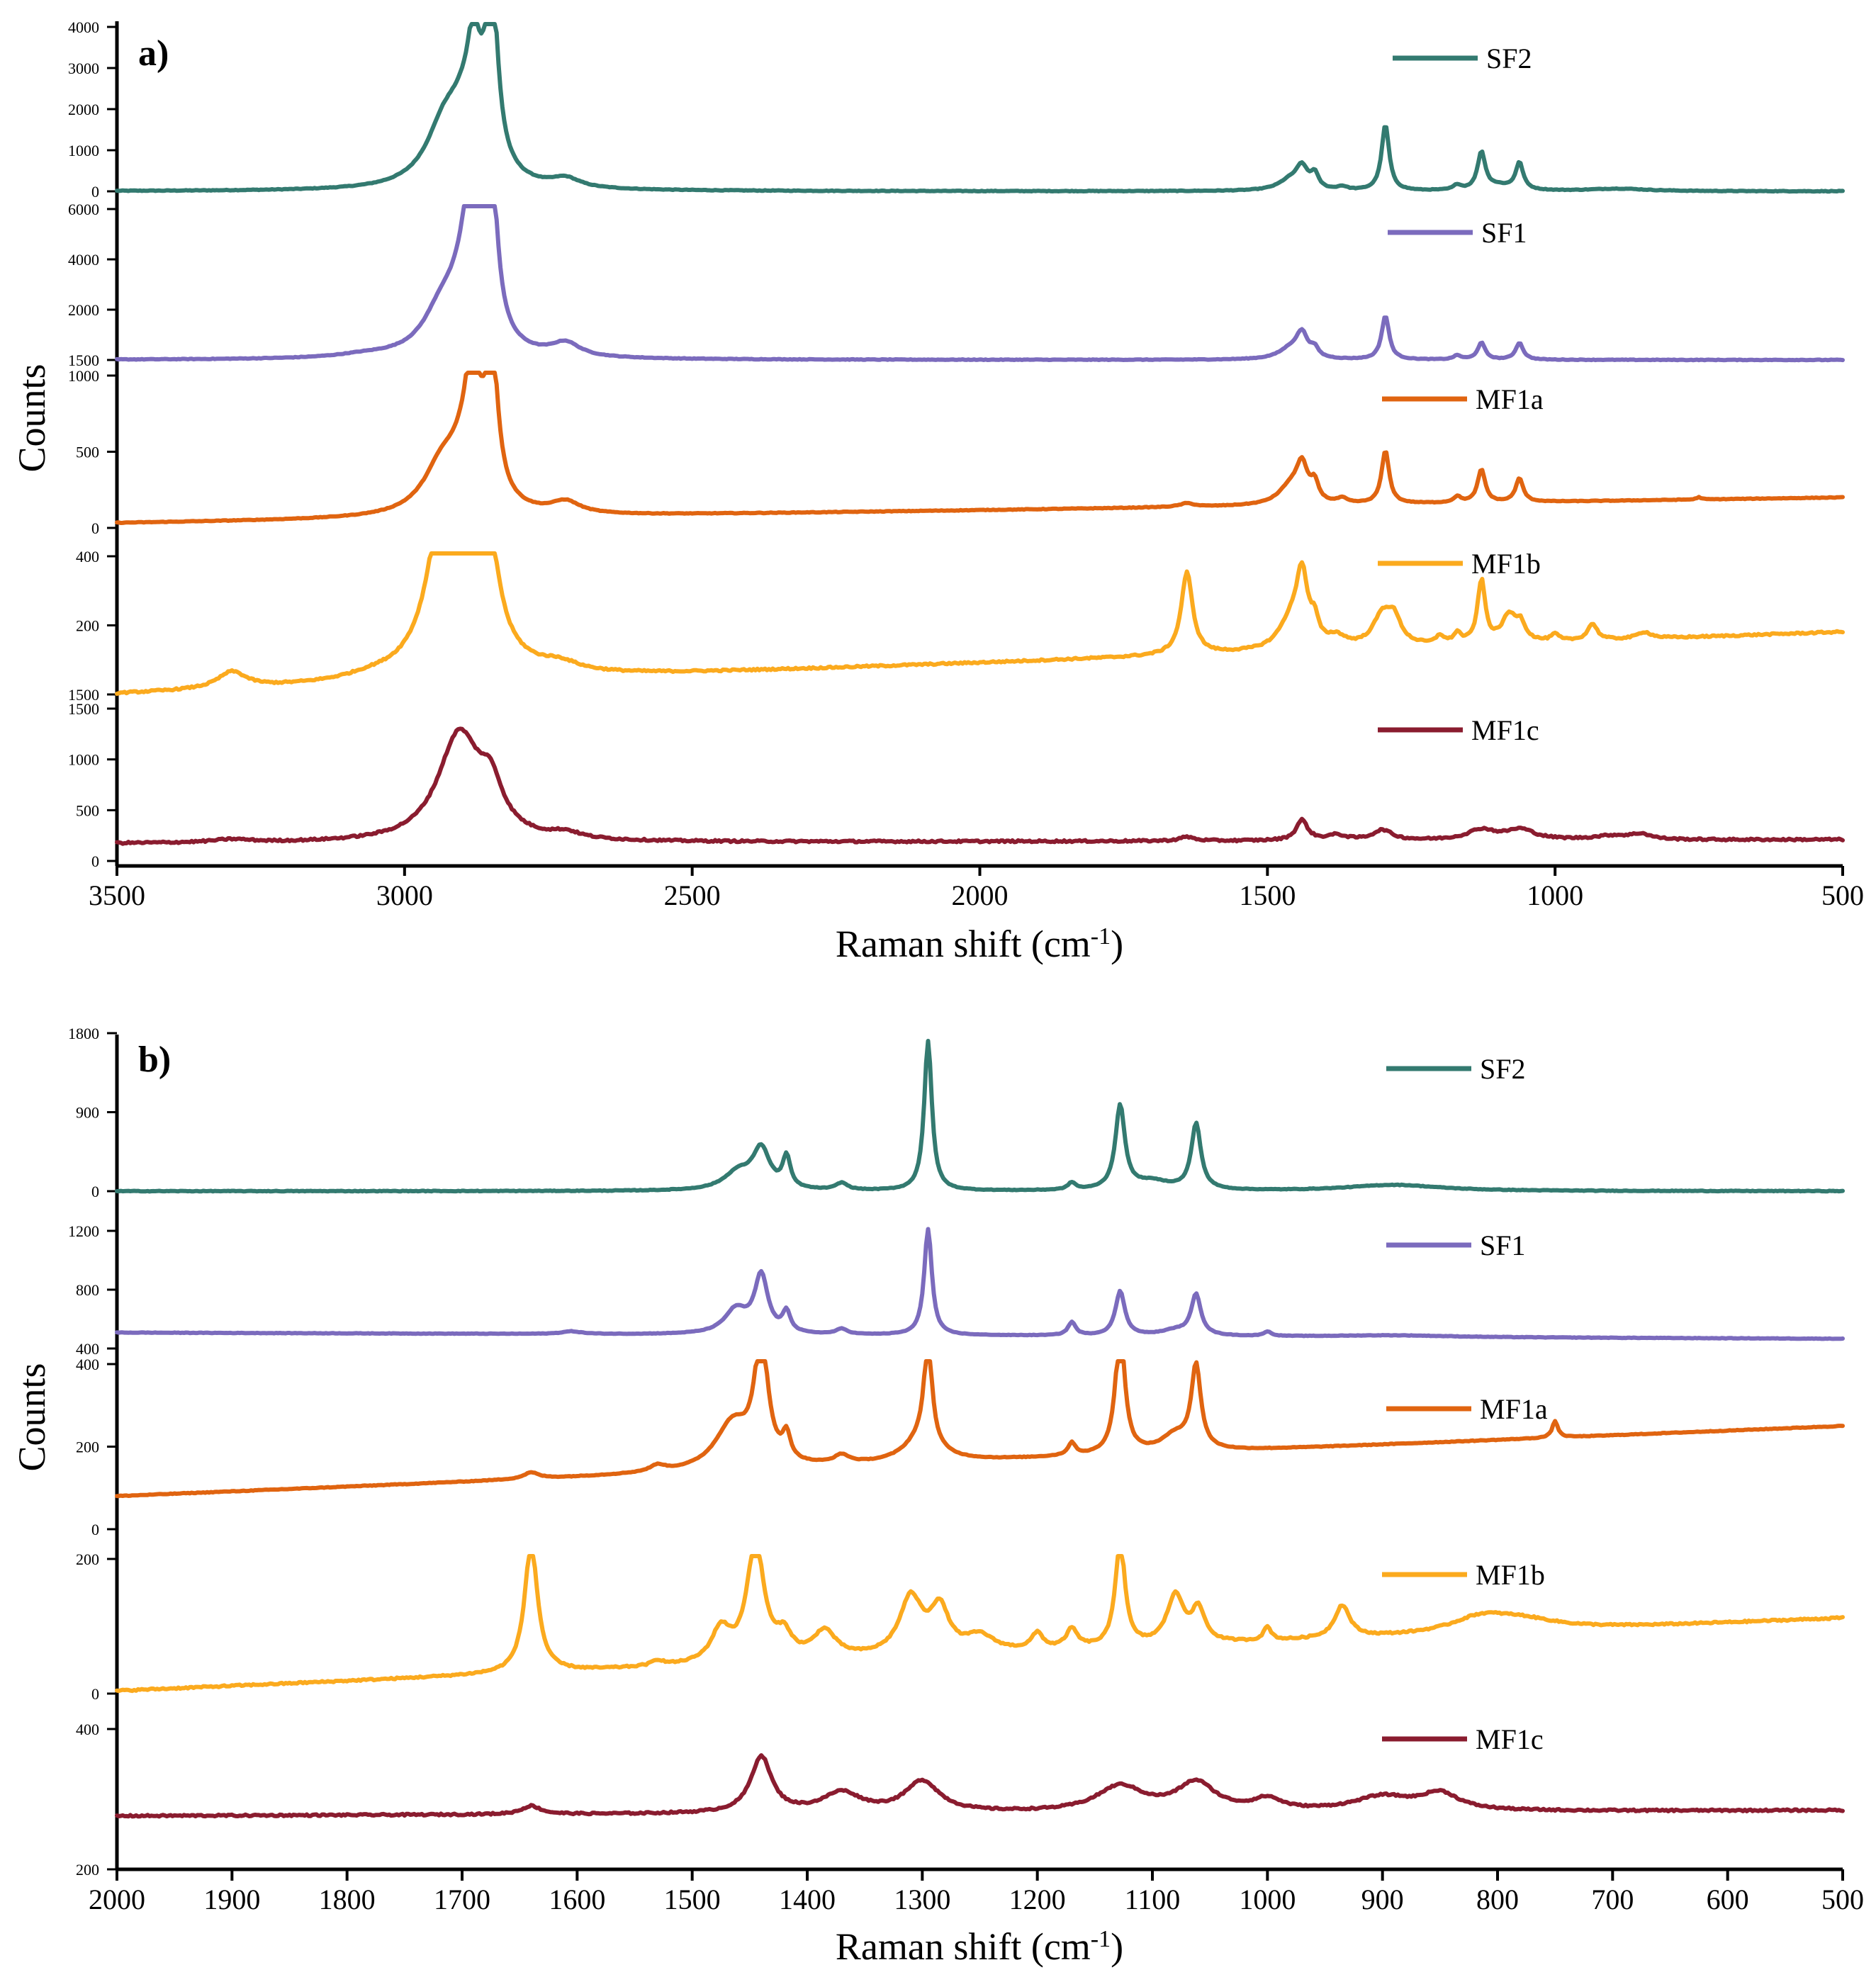 This screenshot has width=1876, height=1982. What do you see at coordinates (154, 1060) in the screenshot?
I see `panel-b-label: b)` at bounding box center [154, 1060].